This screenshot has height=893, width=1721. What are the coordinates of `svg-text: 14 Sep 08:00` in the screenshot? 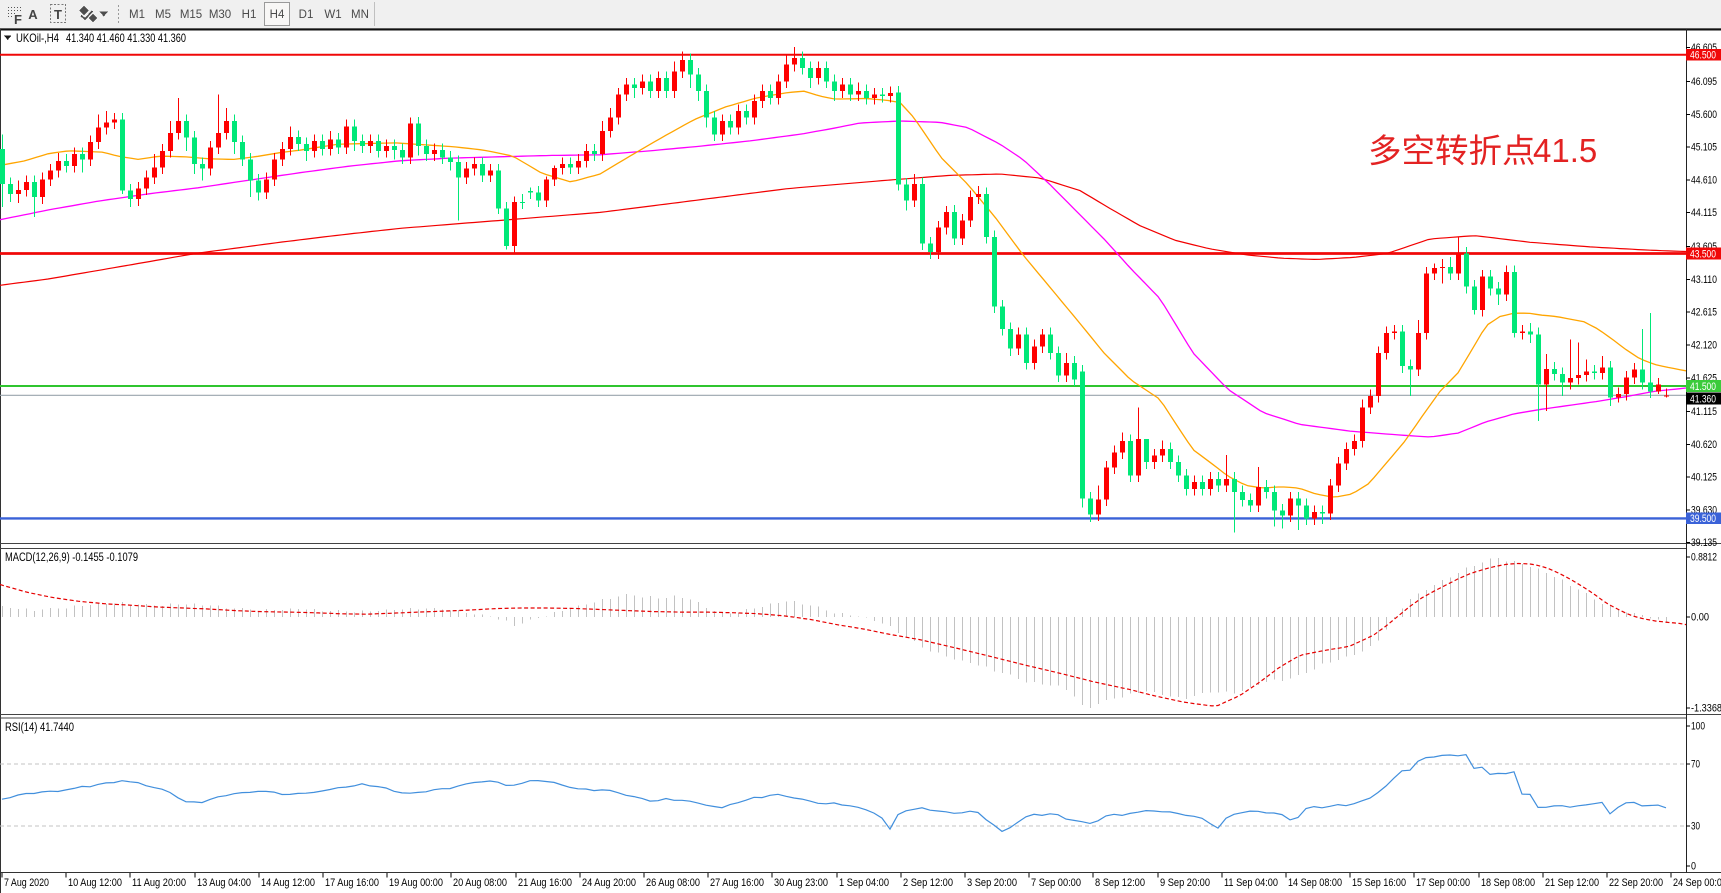 It's located at (1315, 883).